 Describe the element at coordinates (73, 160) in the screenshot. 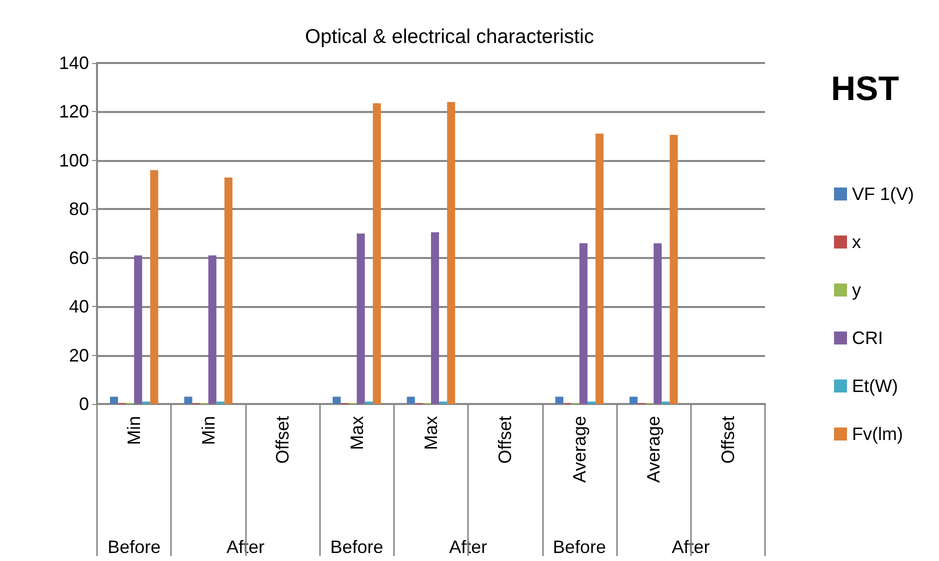

I see `y-tick-label: 100` at that location.